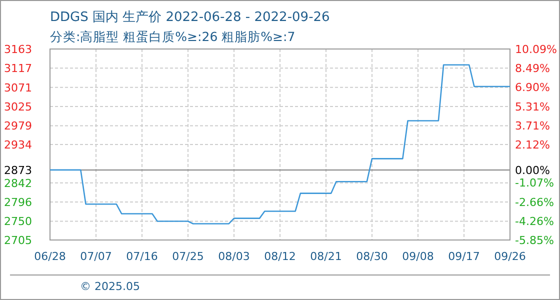 Image resolution: width=560 pixels, height=300 pixels. What do you see at coordinates (190, 17) in the screenshot?
I see `chart-title: DDGS 国内 生产价 2022-06-28 - 2022-09-26` at bounding box center [190, 17].